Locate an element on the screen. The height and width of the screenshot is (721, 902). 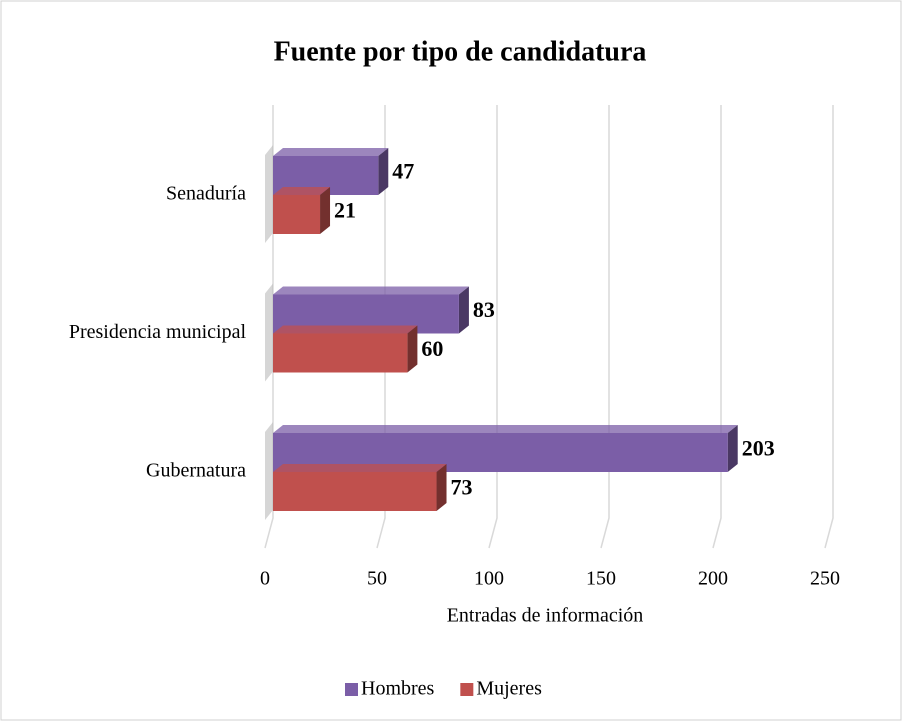
data-label: 83 is located at coordinates (484, 309).